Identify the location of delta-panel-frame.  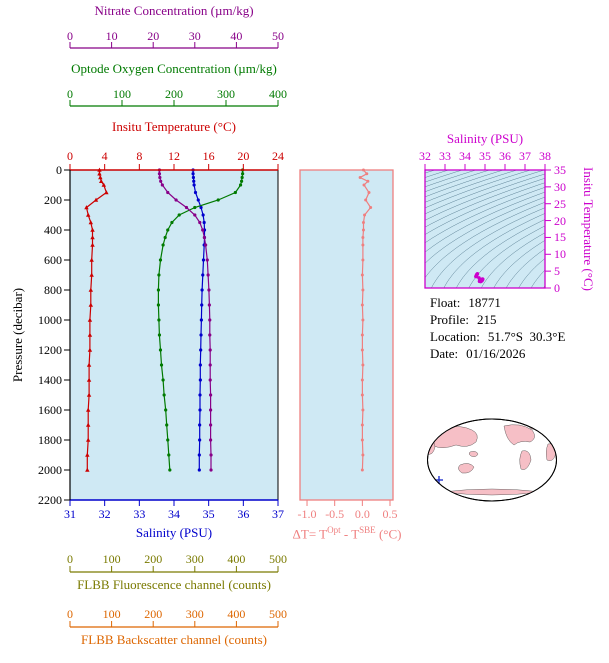
(346, 335).